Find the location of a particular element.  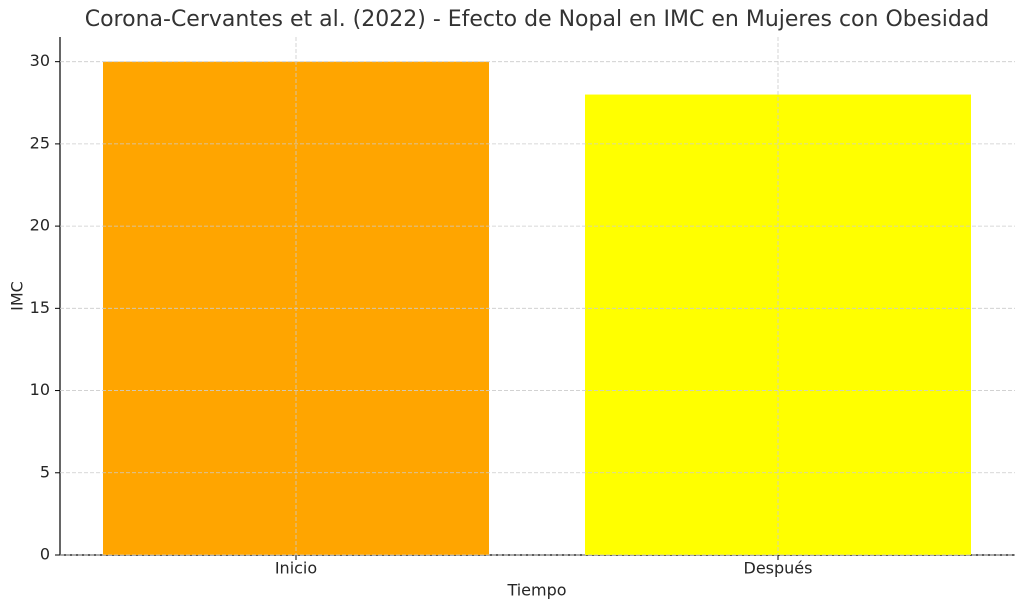

y-tick-label: 10 is located at coordinates (40, 389).